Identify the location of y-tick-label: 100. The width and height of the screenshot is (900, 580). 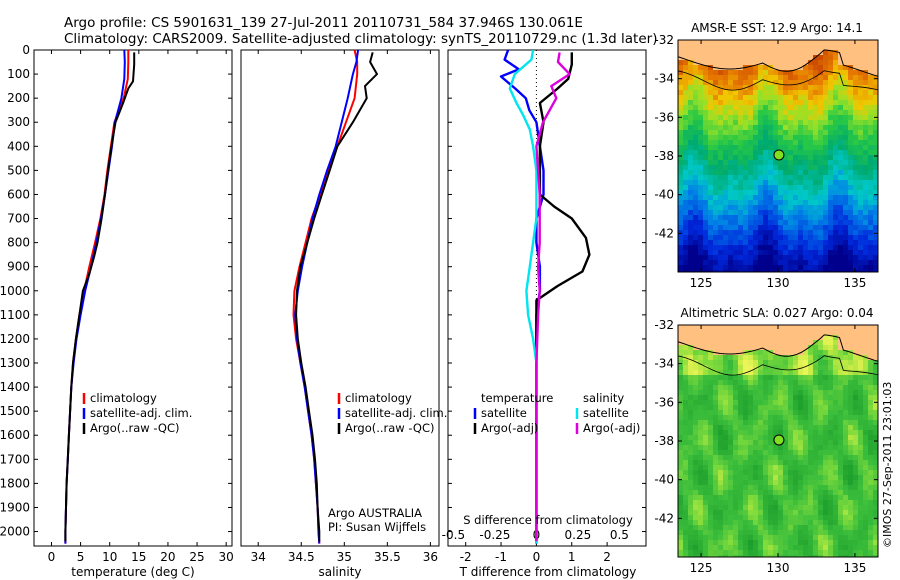
(18, 74).